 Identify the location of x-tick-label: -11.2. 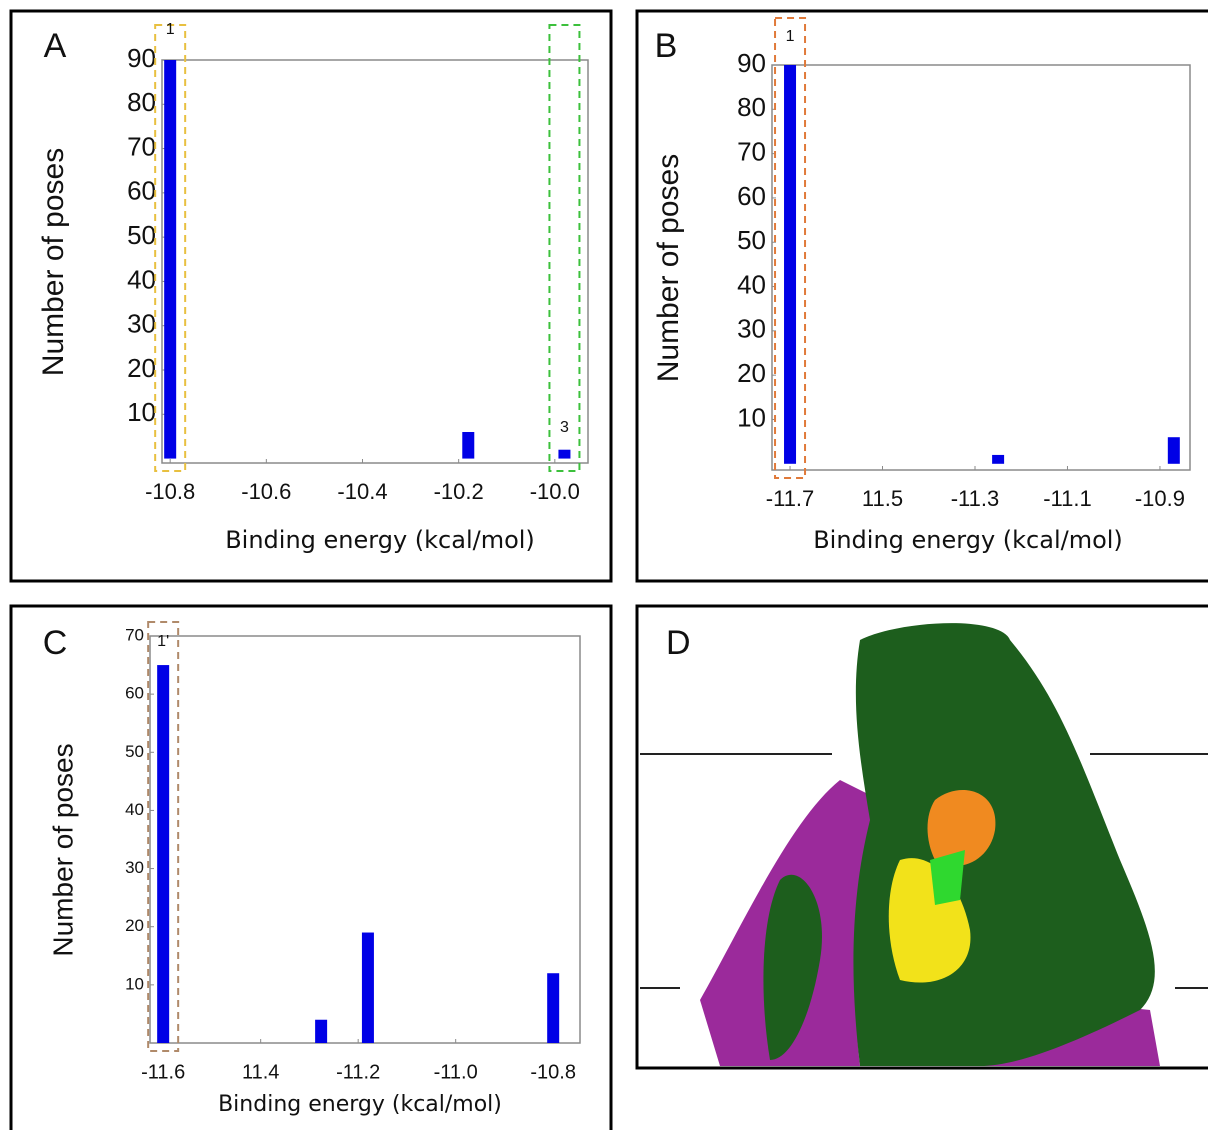
(358, 1072).